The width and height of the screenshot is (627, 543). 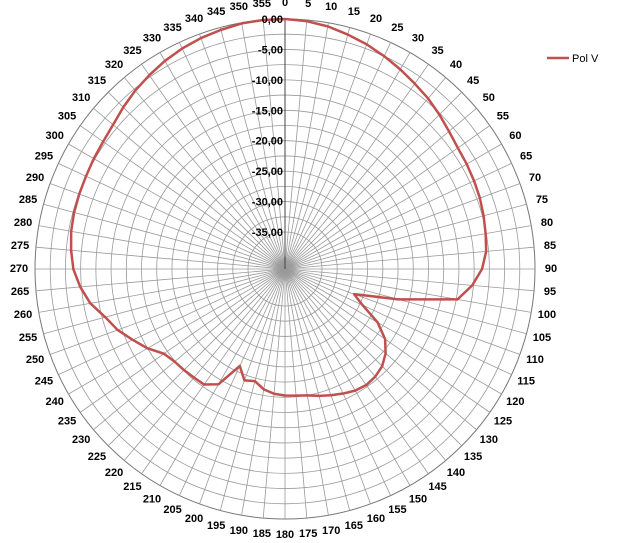 What do you see at coordinates (152, 39) in the screenshot?
I see `angle-tick-label: 330` at bounding box center [152, 39].